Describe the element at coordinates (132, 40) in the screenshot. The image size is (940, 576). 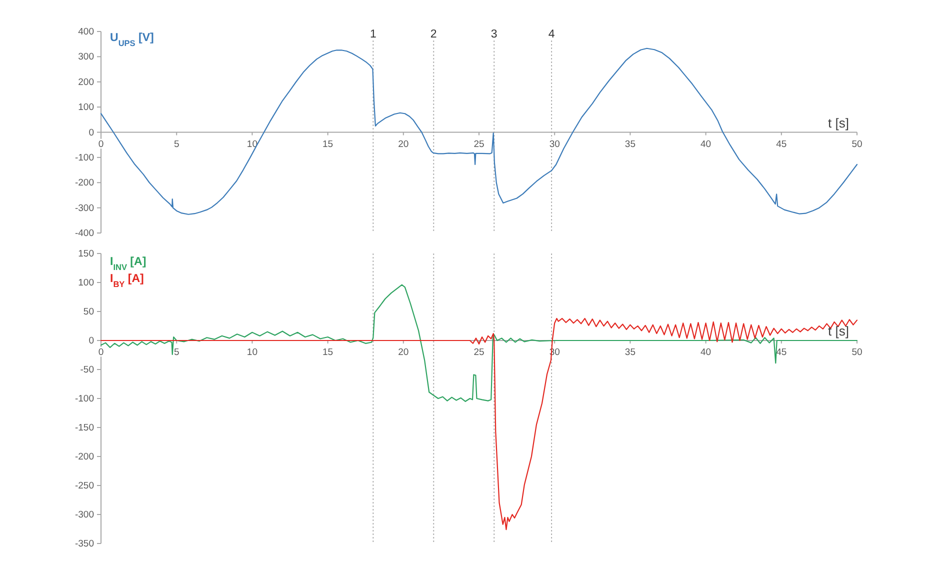
I see `y-axis-title: U$_{UPS}$ [V]` at that location.